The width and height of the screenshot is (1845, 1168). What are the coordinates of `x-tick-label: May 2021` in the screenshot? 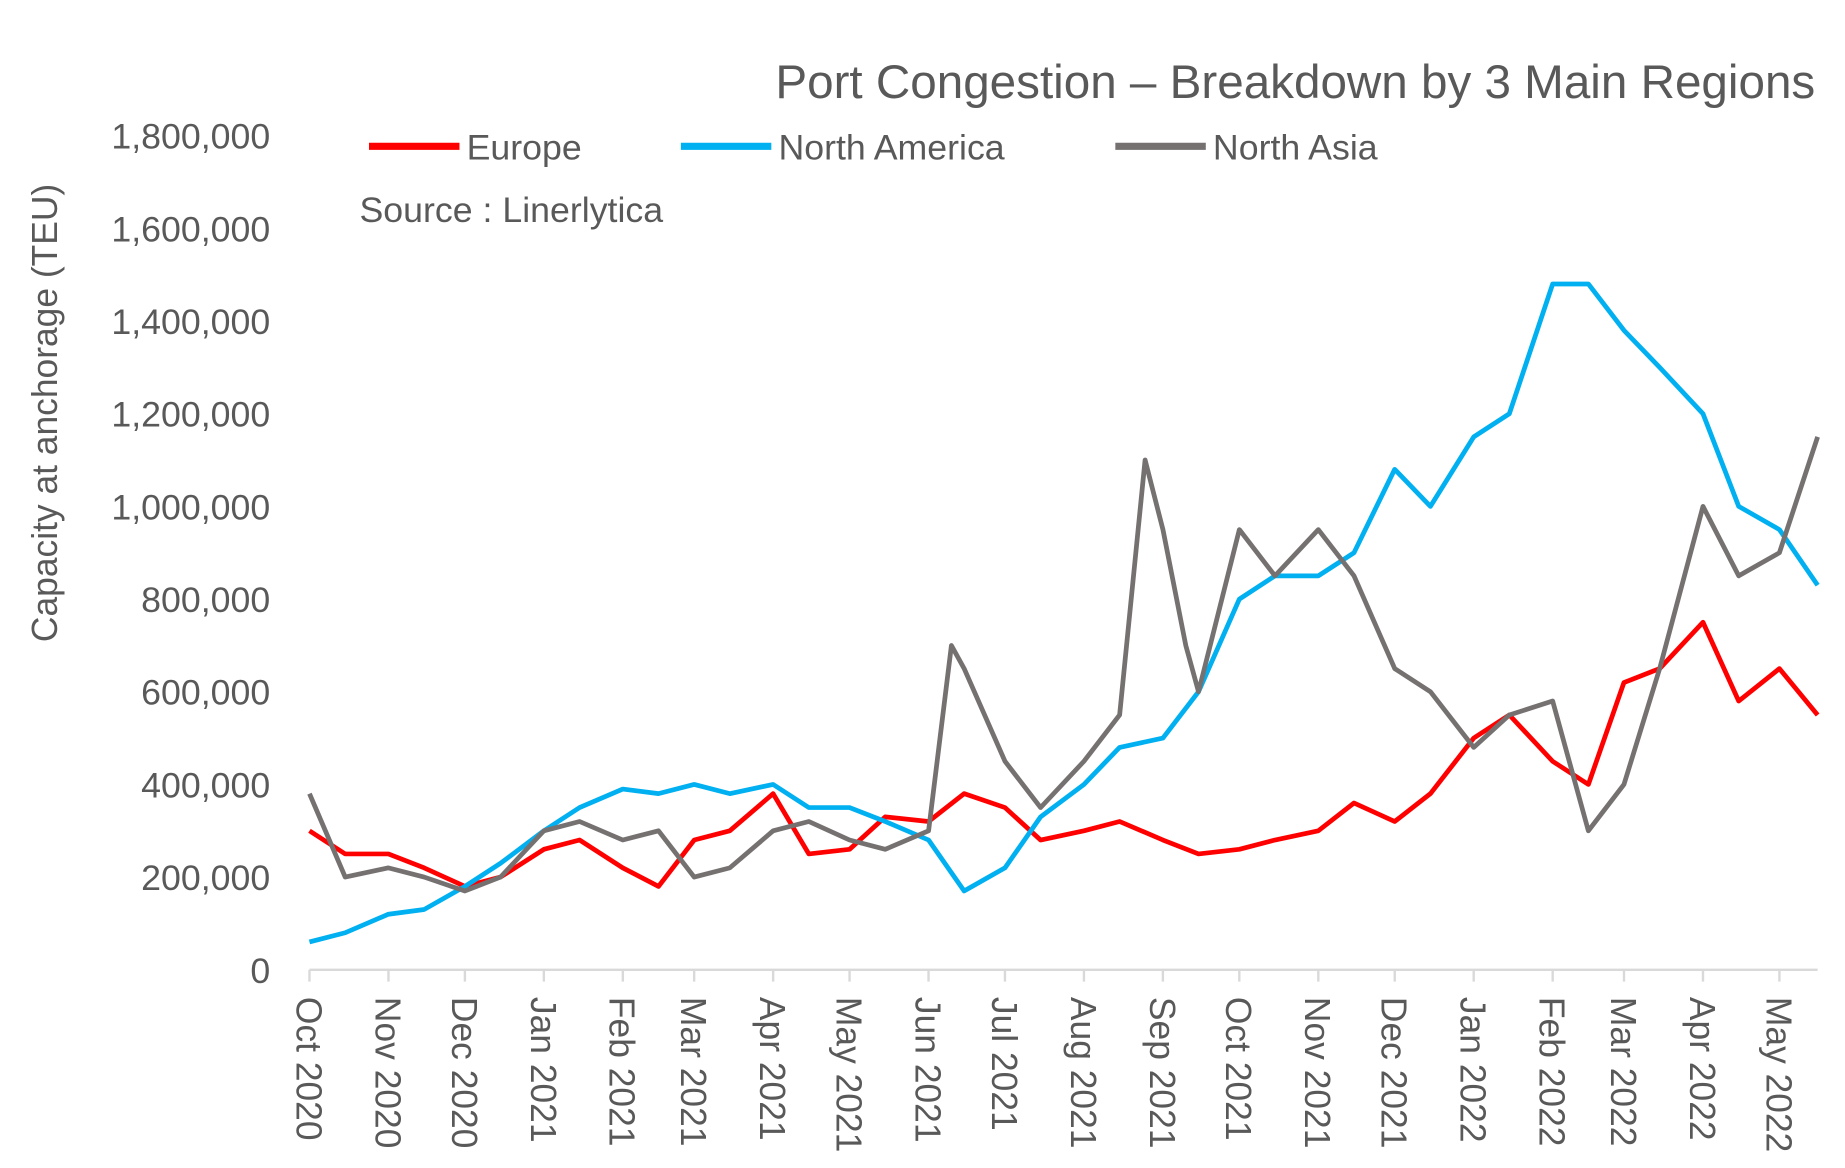 It's located at (848, 1074).